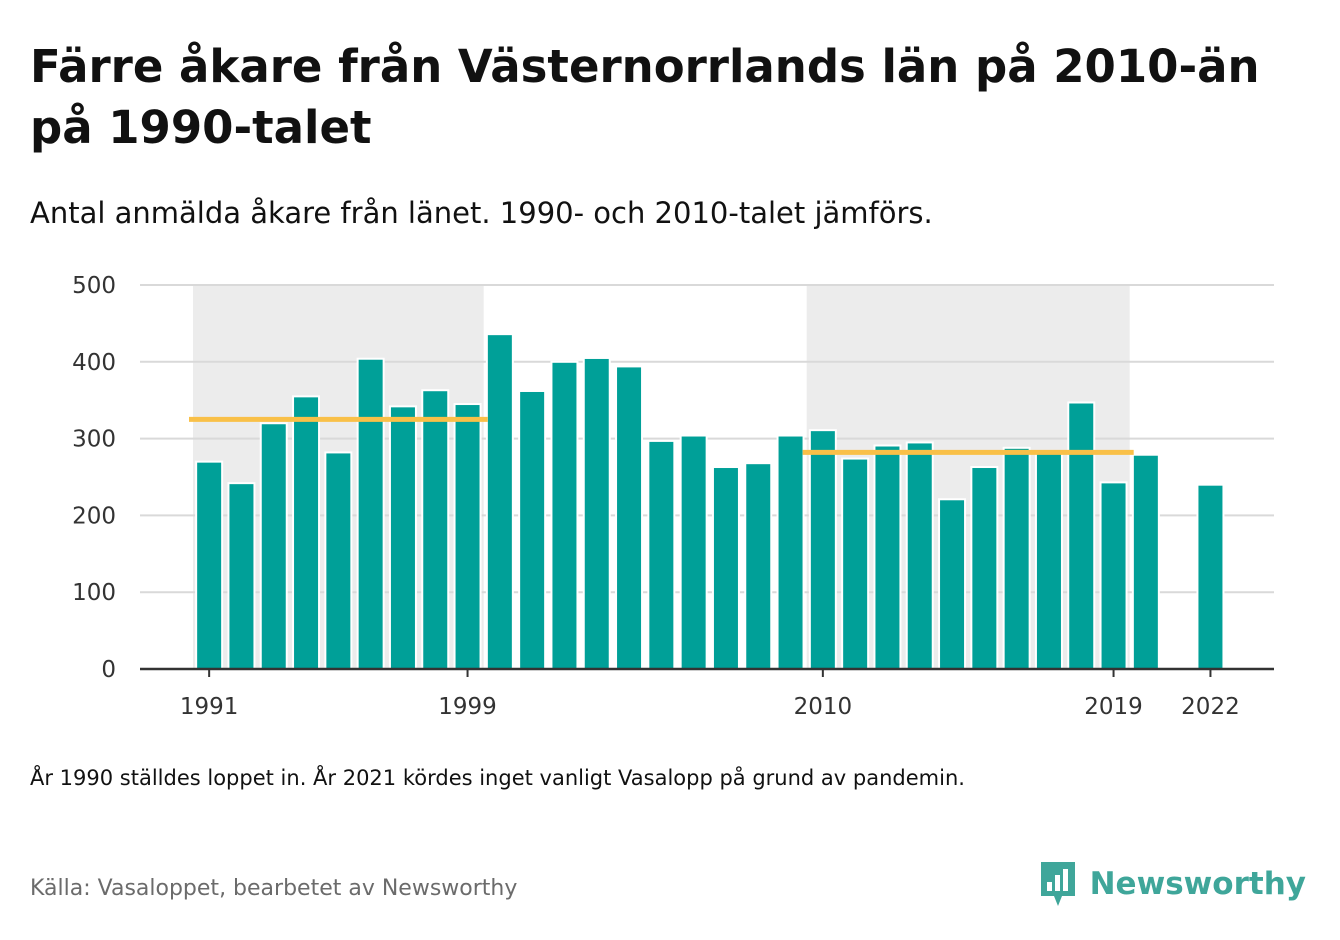  What do you see at coordinates (499, 501) in the screenshot?
I see `bar-2000` at bounding box center [499, 501].